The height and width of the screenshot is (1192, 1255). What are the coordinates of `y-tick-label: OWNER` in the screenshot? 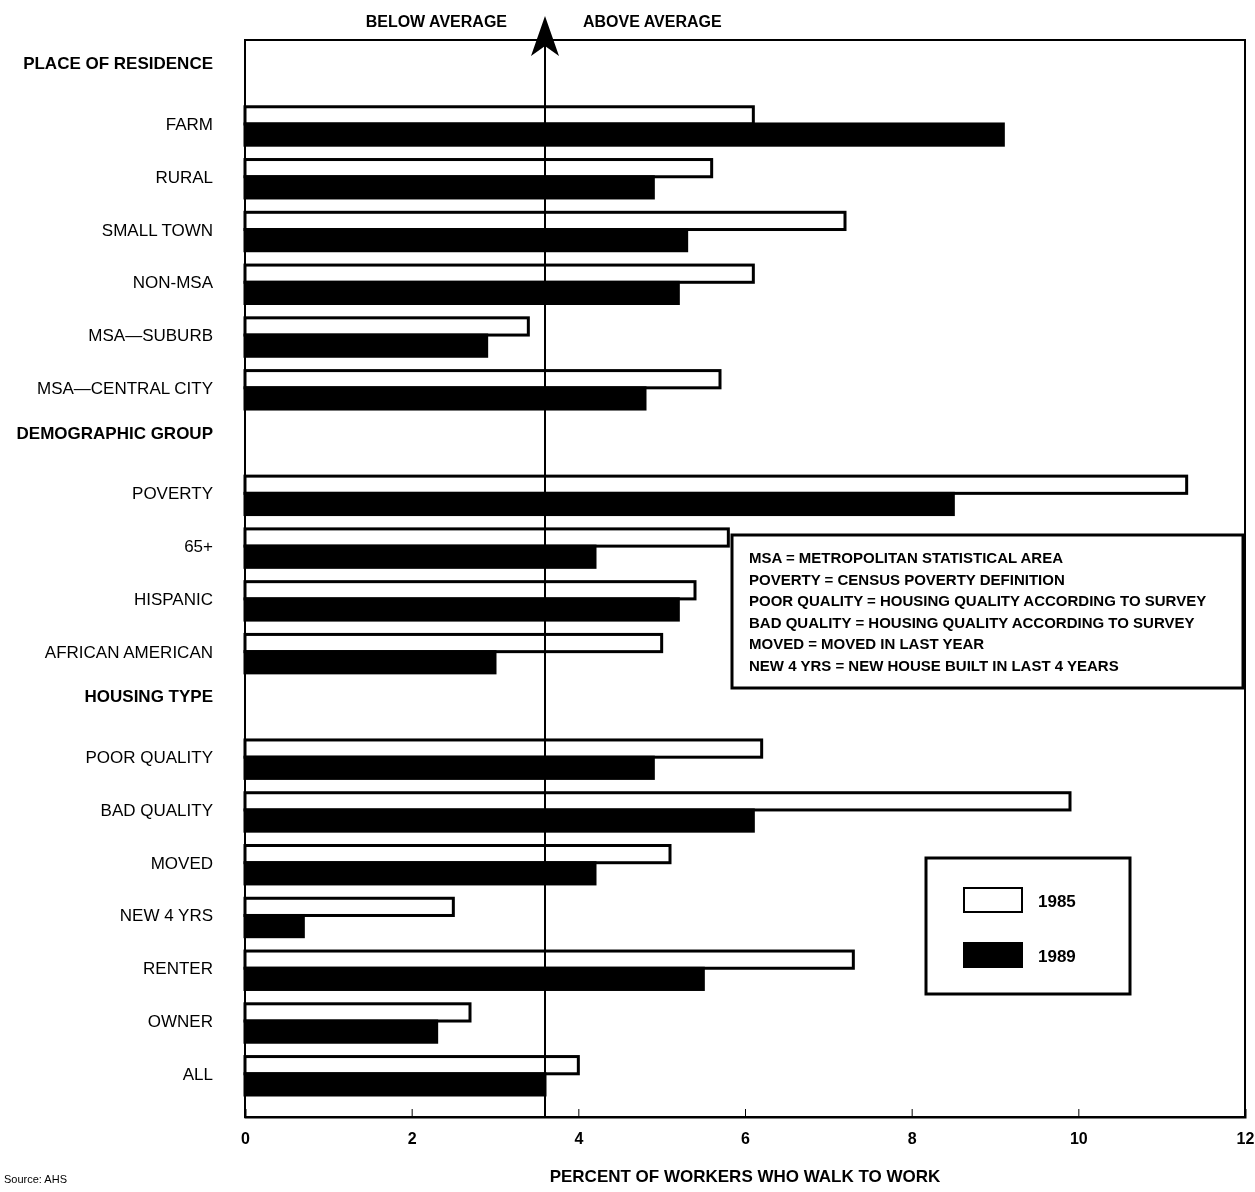 It's located at (180, 1022).